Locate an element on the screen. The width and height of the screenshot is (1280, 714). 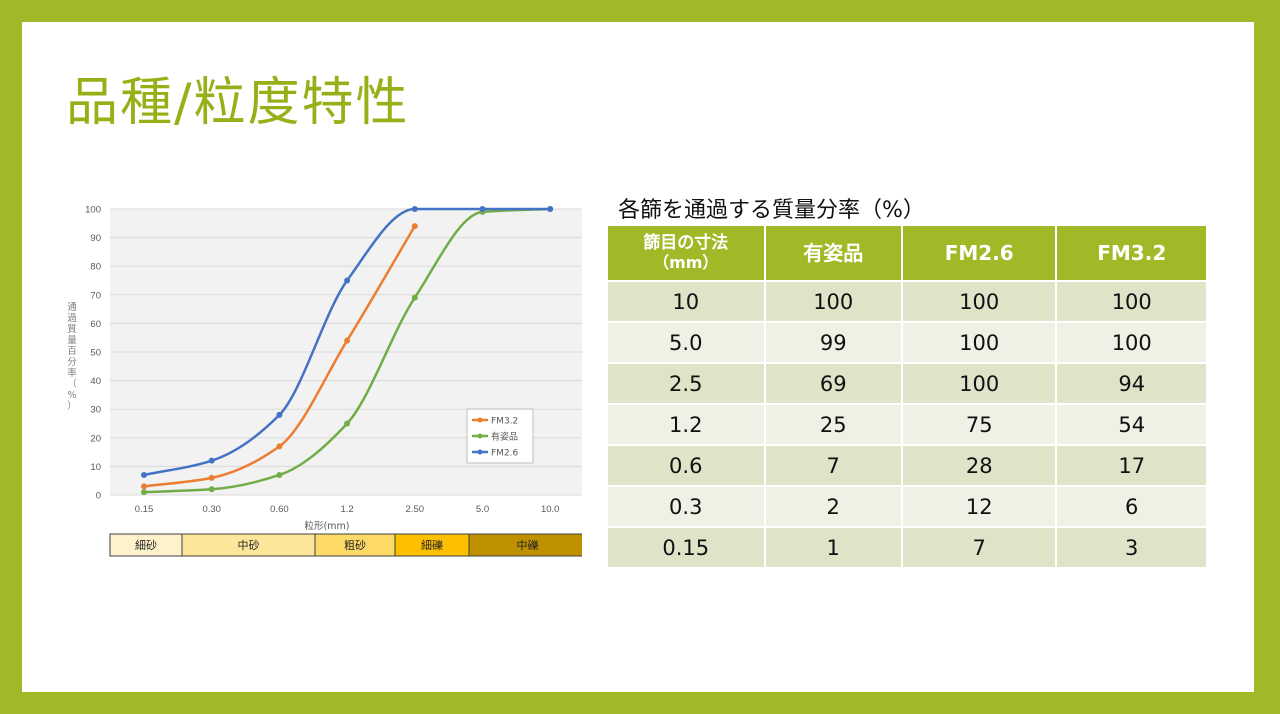
series-line-fm32 is located at coordinates (279, 356).